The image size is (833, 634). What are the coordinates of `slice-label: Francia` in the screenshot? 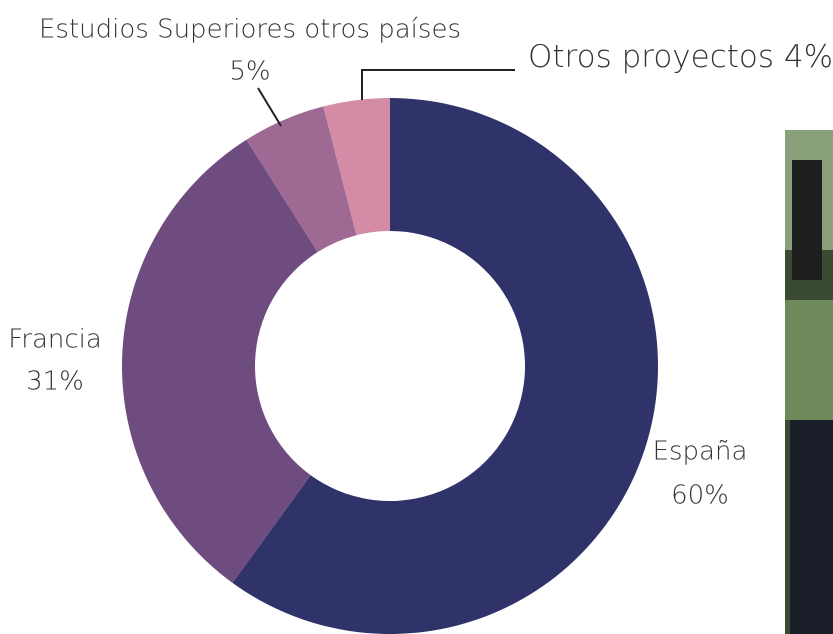 It's located at (55, 340).